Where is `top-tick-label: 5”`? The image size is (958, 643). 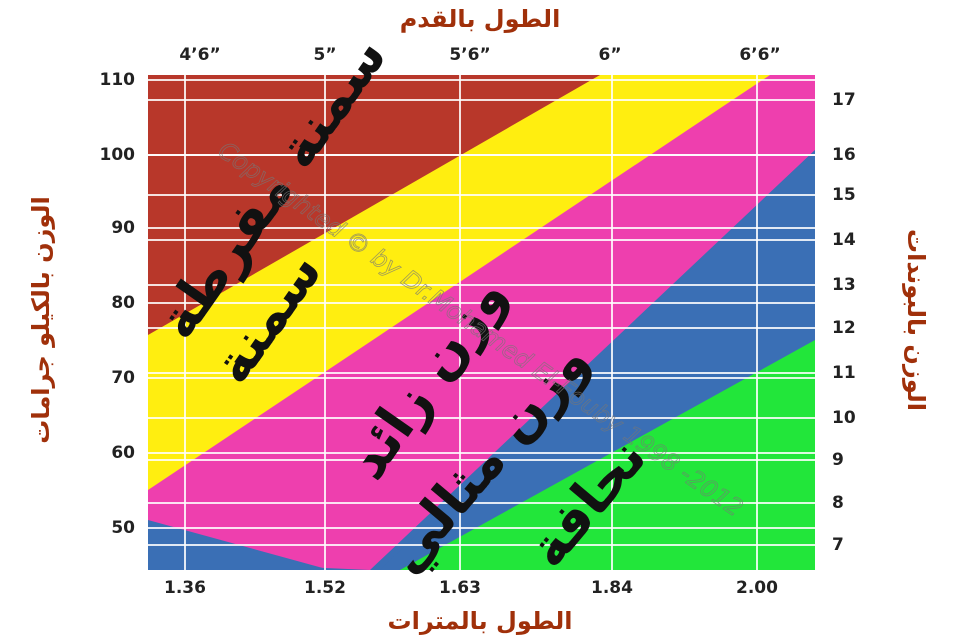 top-tick-label: 5” is located at coordinates (324, 55).